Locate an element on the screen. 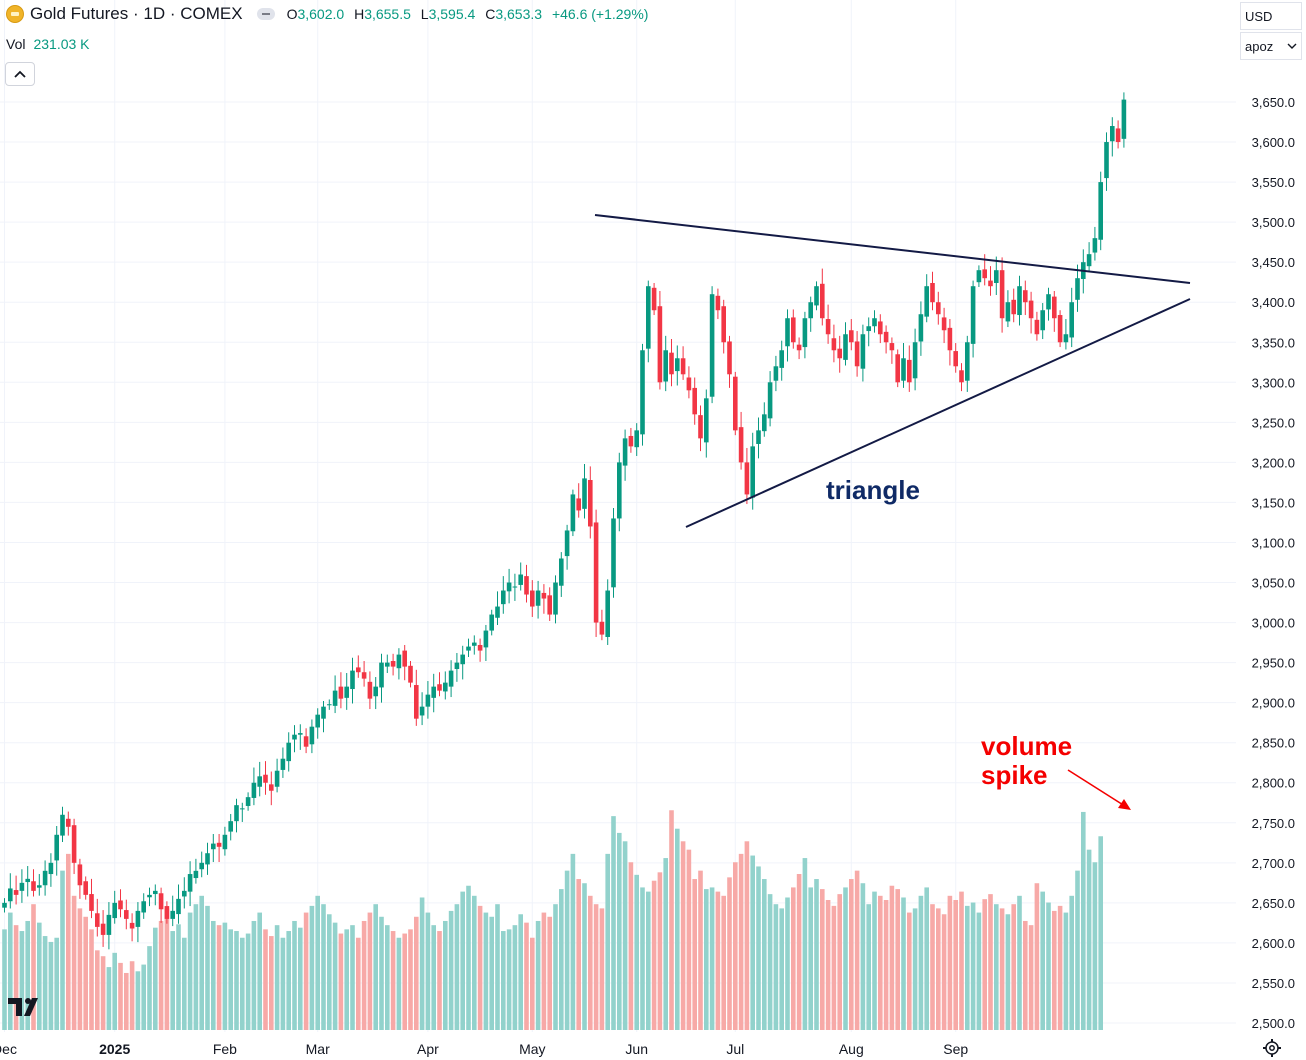 This screenshot has height=1060, width=1306. symbol-title: Gold Futures · 1D · COMEX is located at coordinates (136, 13).